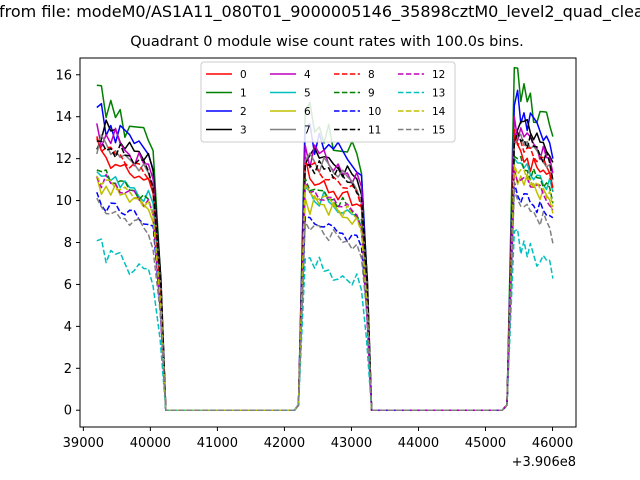 This screenshot has width=640, height=480. Describe the element at coordinates (351, 443) in the screenshot. I see `x-tick-label-43000: 43000` at that location.